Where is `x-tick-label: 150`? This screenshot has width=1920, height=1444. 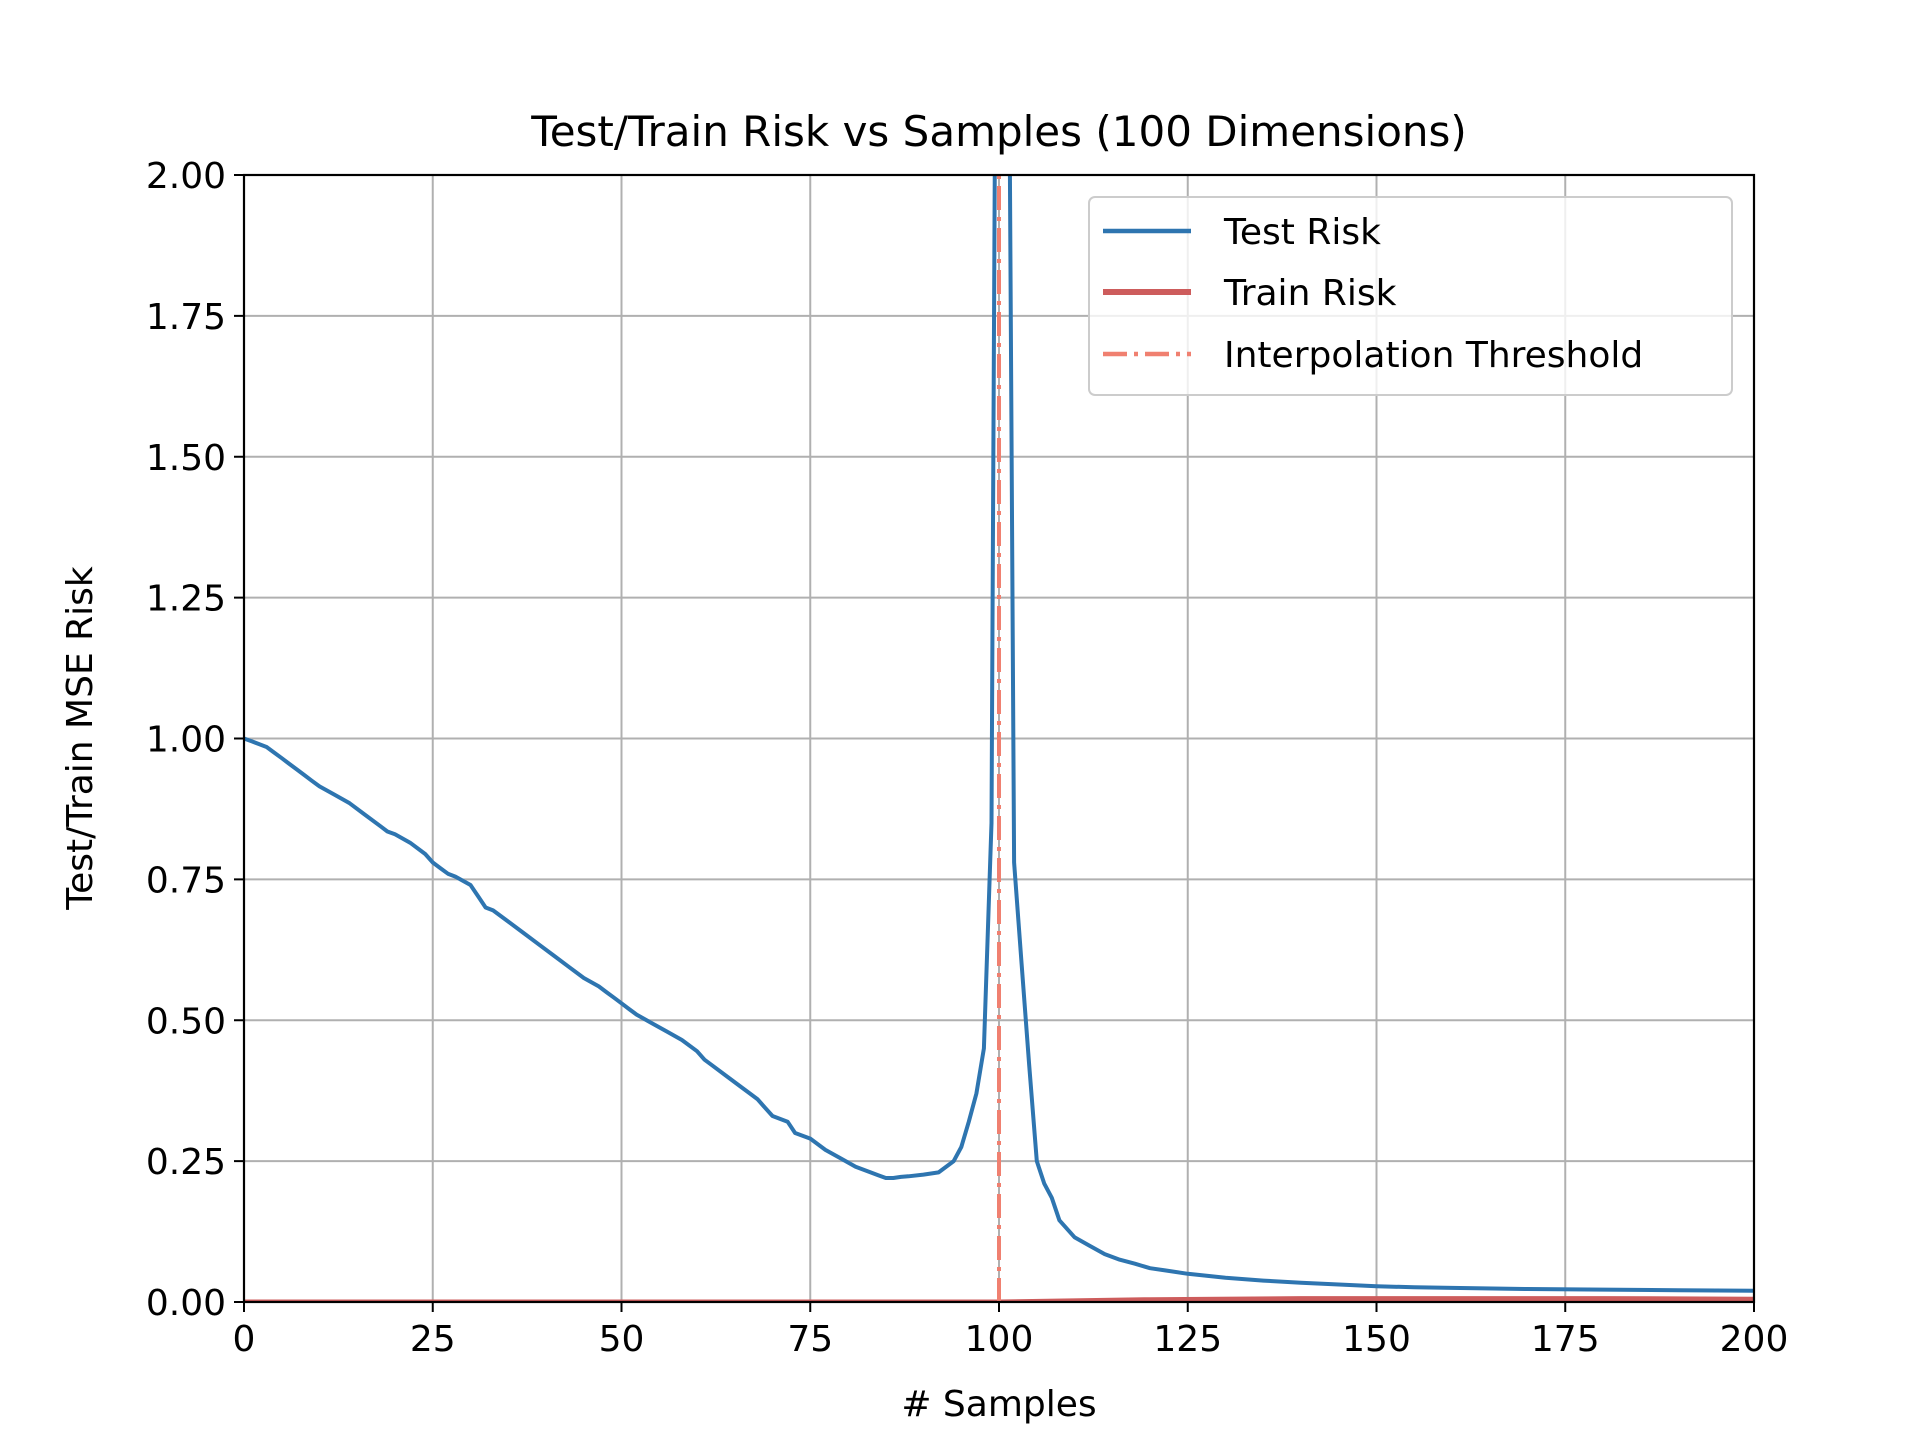
x-tick-label: 150 is located at coordinates (1376, 1339).